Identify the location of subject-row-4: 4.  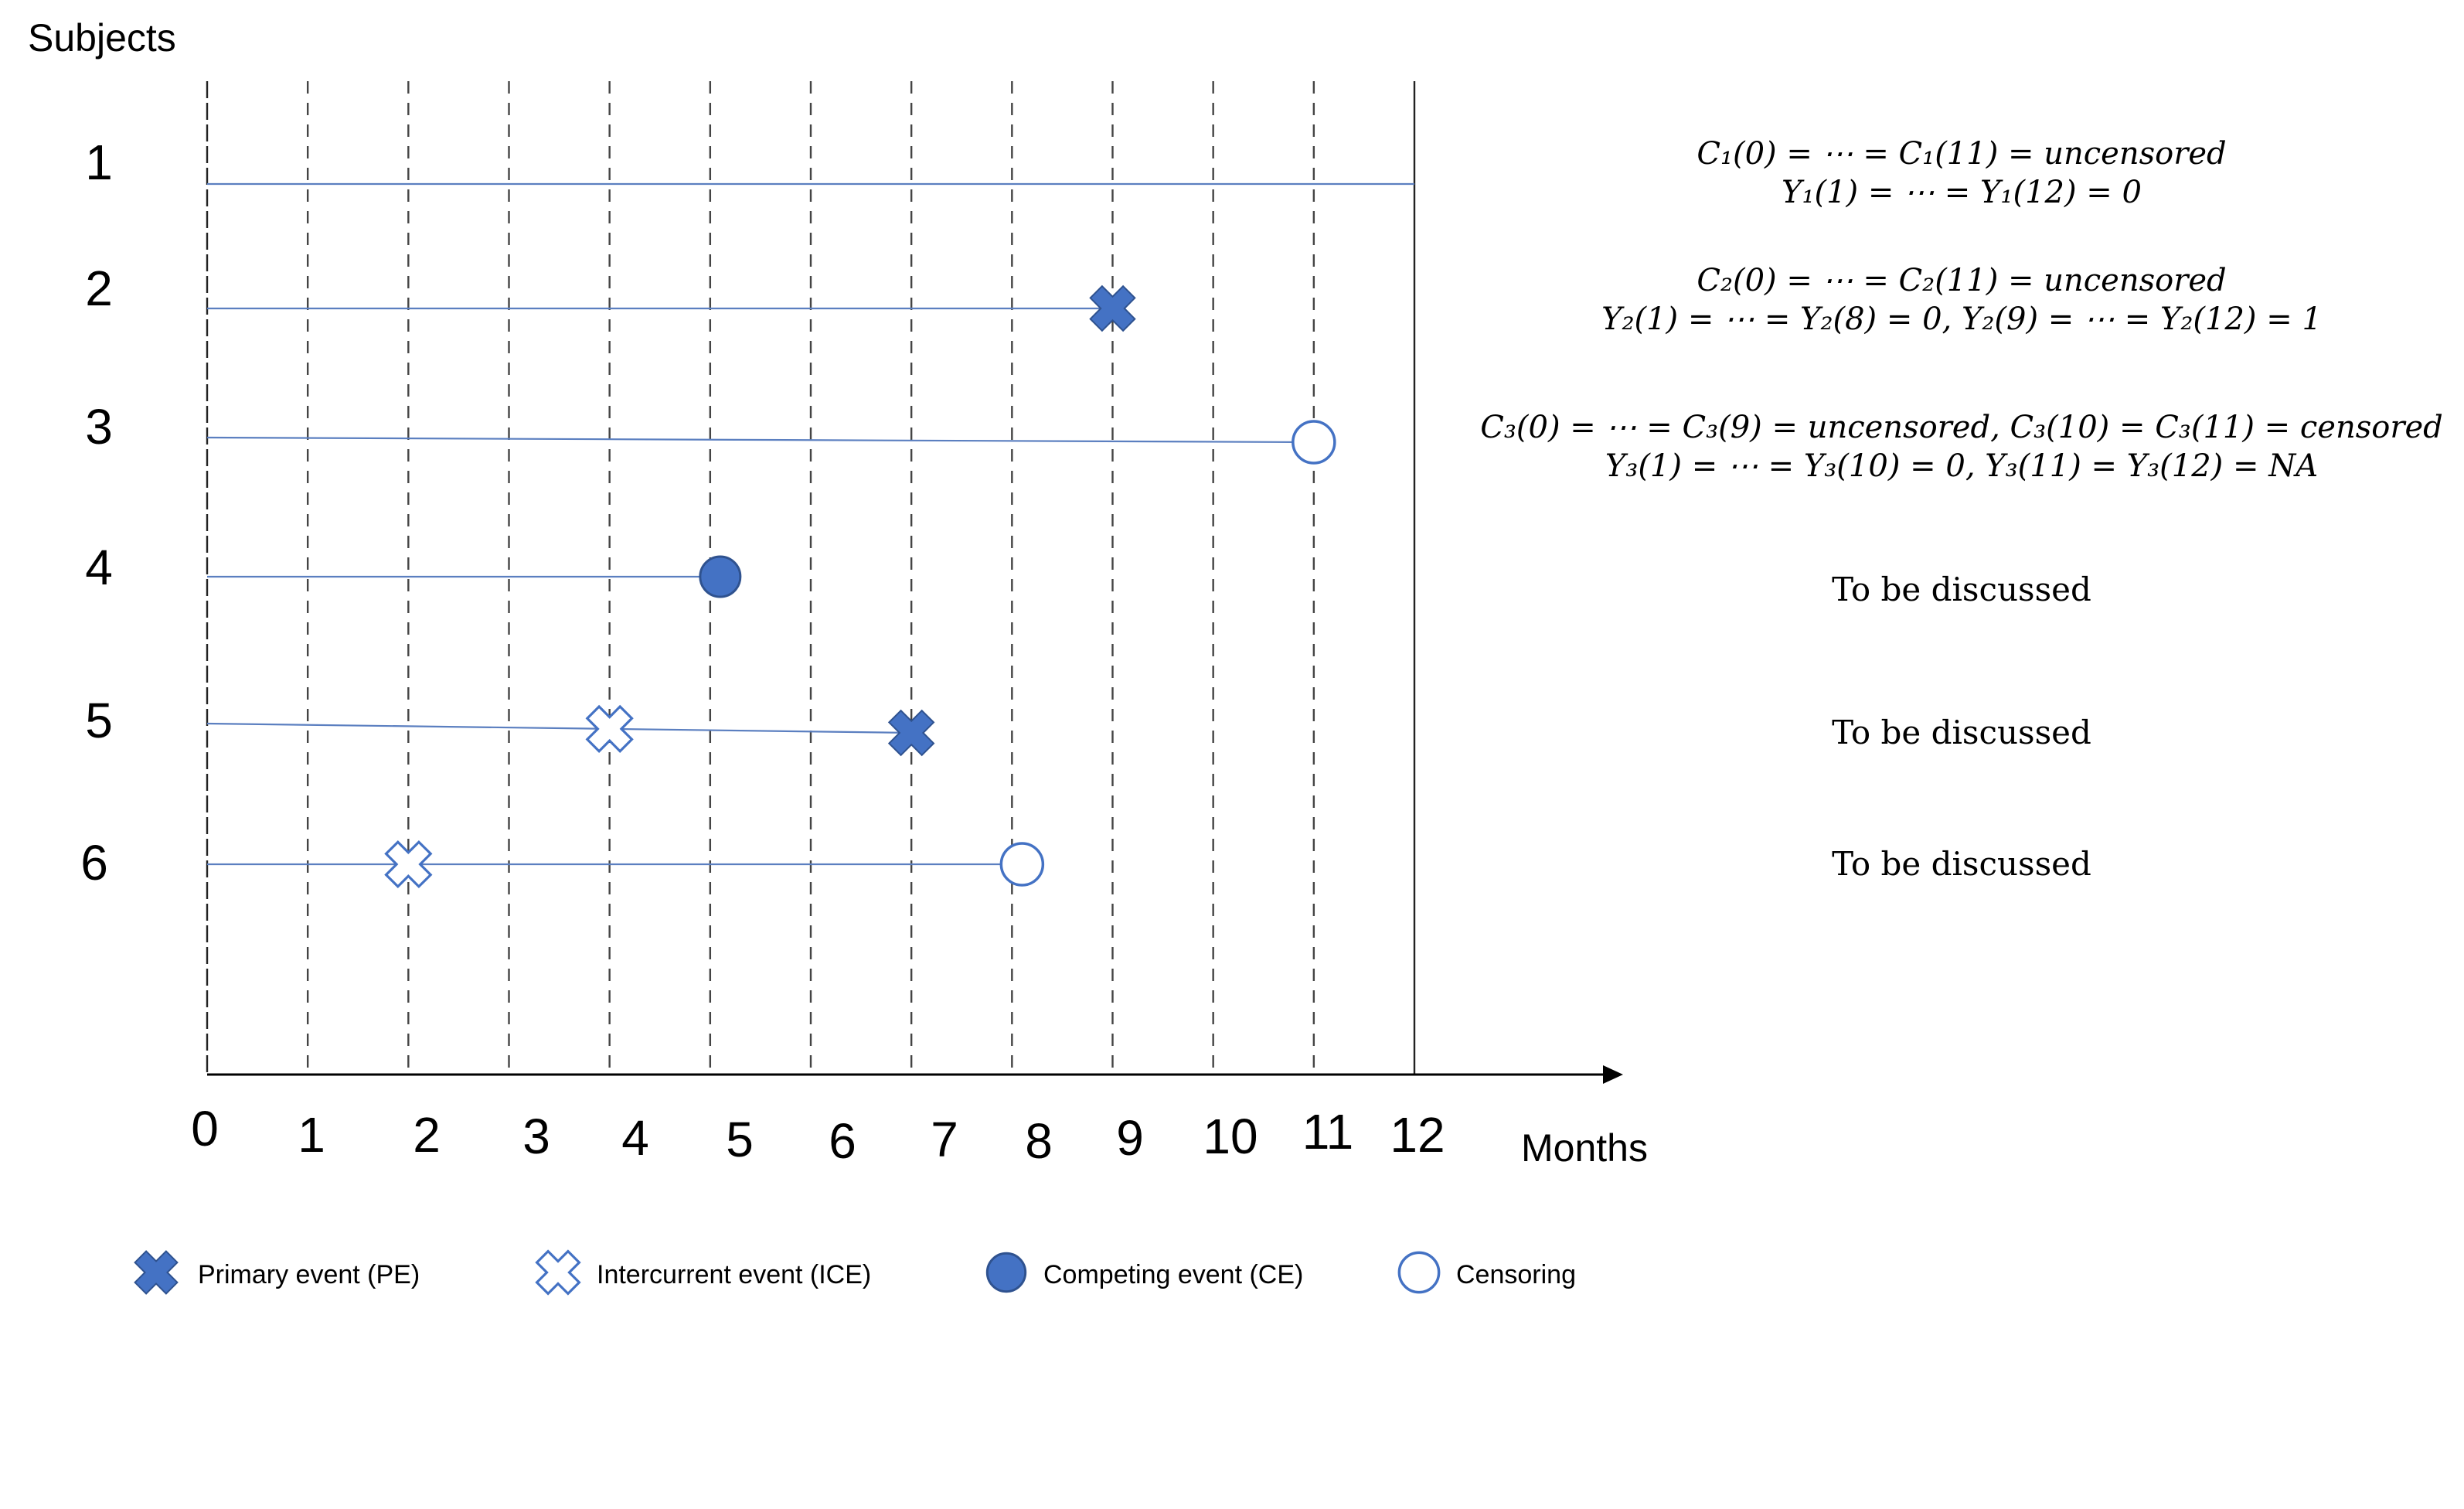
(413, 569).